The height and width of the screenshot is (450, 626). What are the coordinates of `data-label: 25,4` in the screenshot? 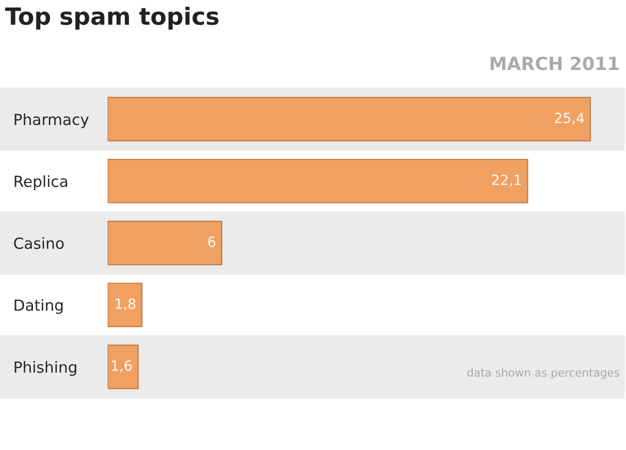 It's located at (569, 118).